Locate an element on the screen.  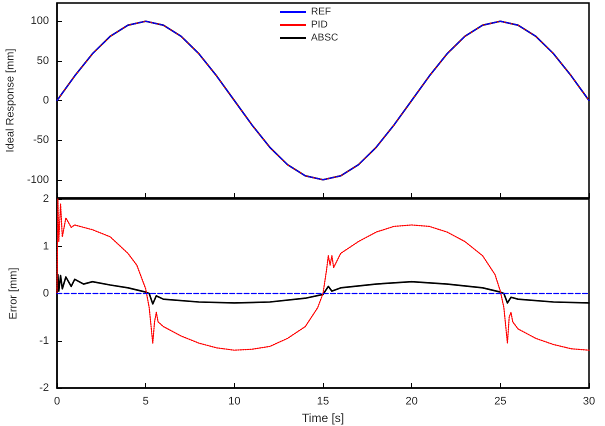
legend-label: REF is located at coordinates (321, 12).